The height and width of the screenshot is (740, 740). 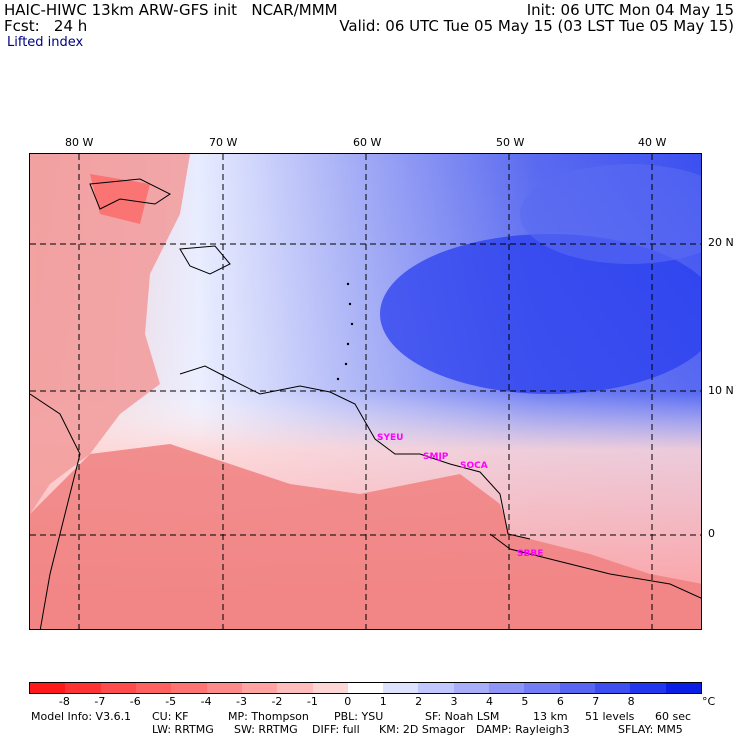 I want to click on footer-resolution: 13 km, so click(x=550, y=716).